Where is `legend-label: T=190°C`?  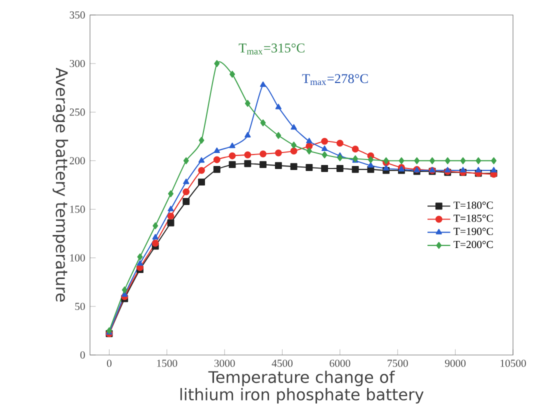
legend-label: T=190°C is located at coordinates (473, 231).